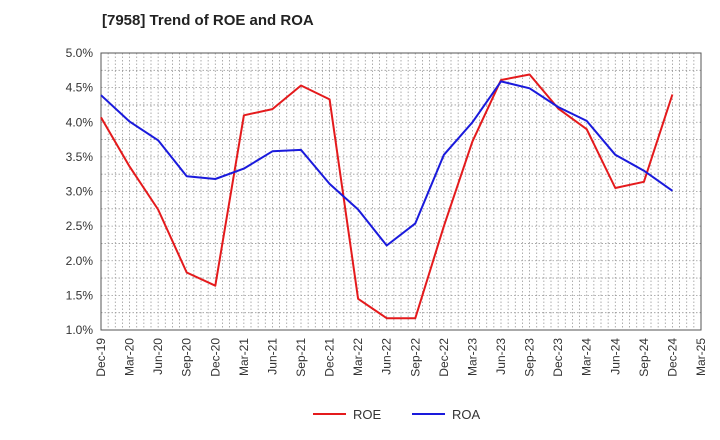 This screenshot has width=720, height=440. Describe the element at coordinates (367, 414) in the screenshot. I see `legend-label-roe: ROE` at that location.